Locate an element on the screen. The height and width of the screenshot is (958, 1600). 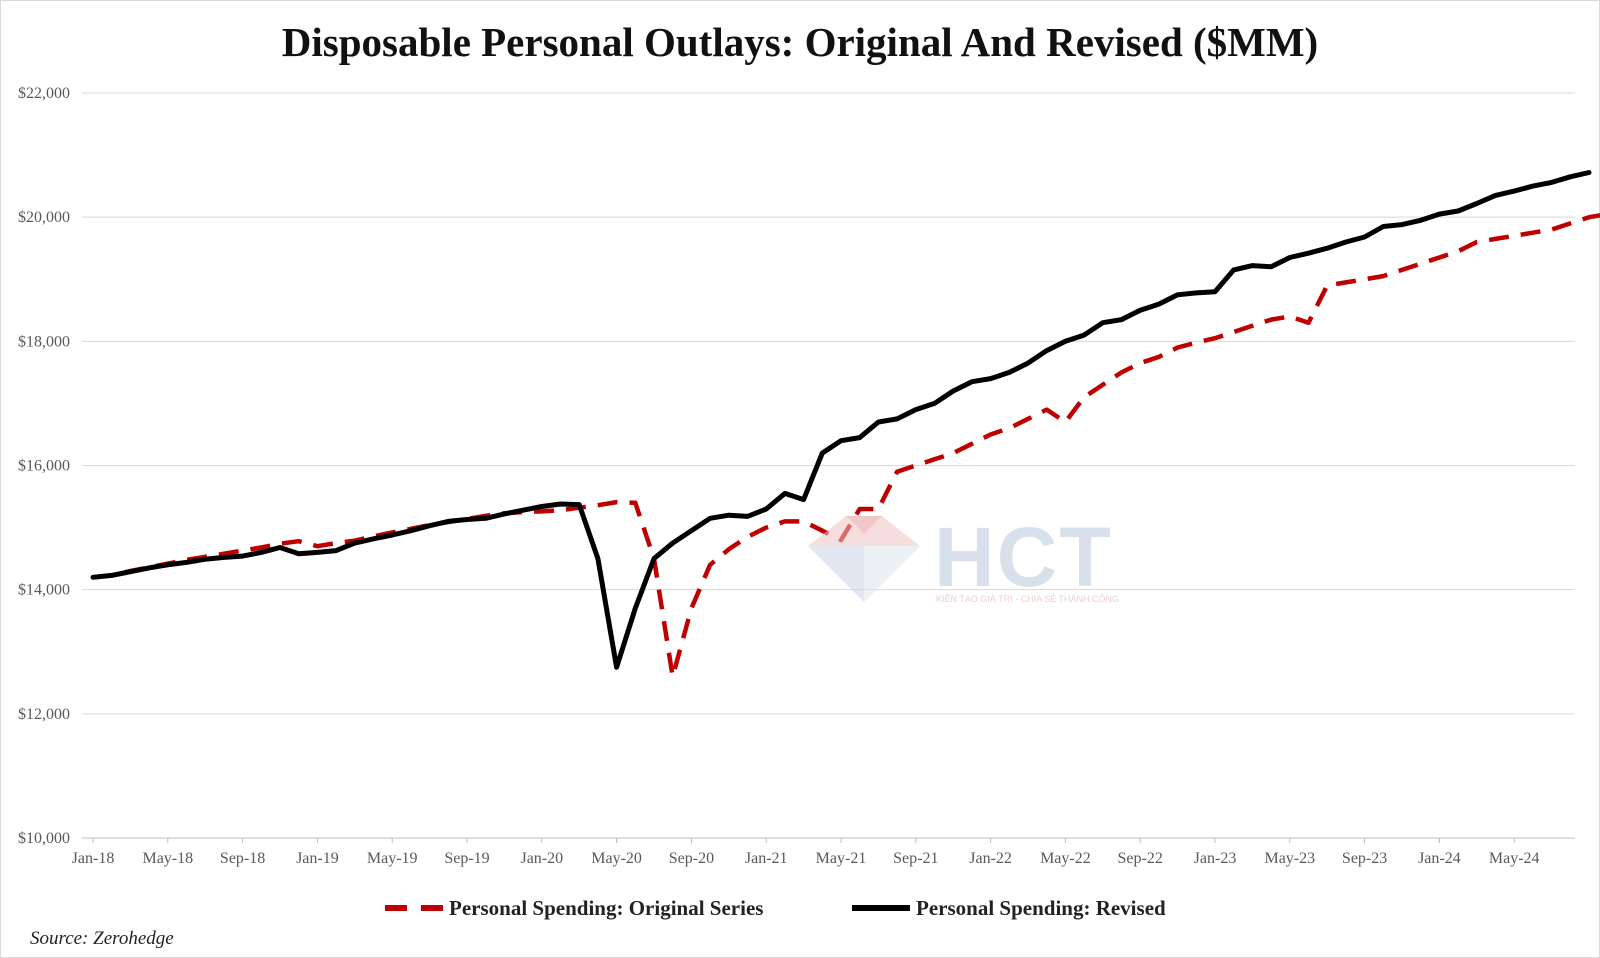
x-tick-label: Sep-20 is located at coordinates (691, 858).